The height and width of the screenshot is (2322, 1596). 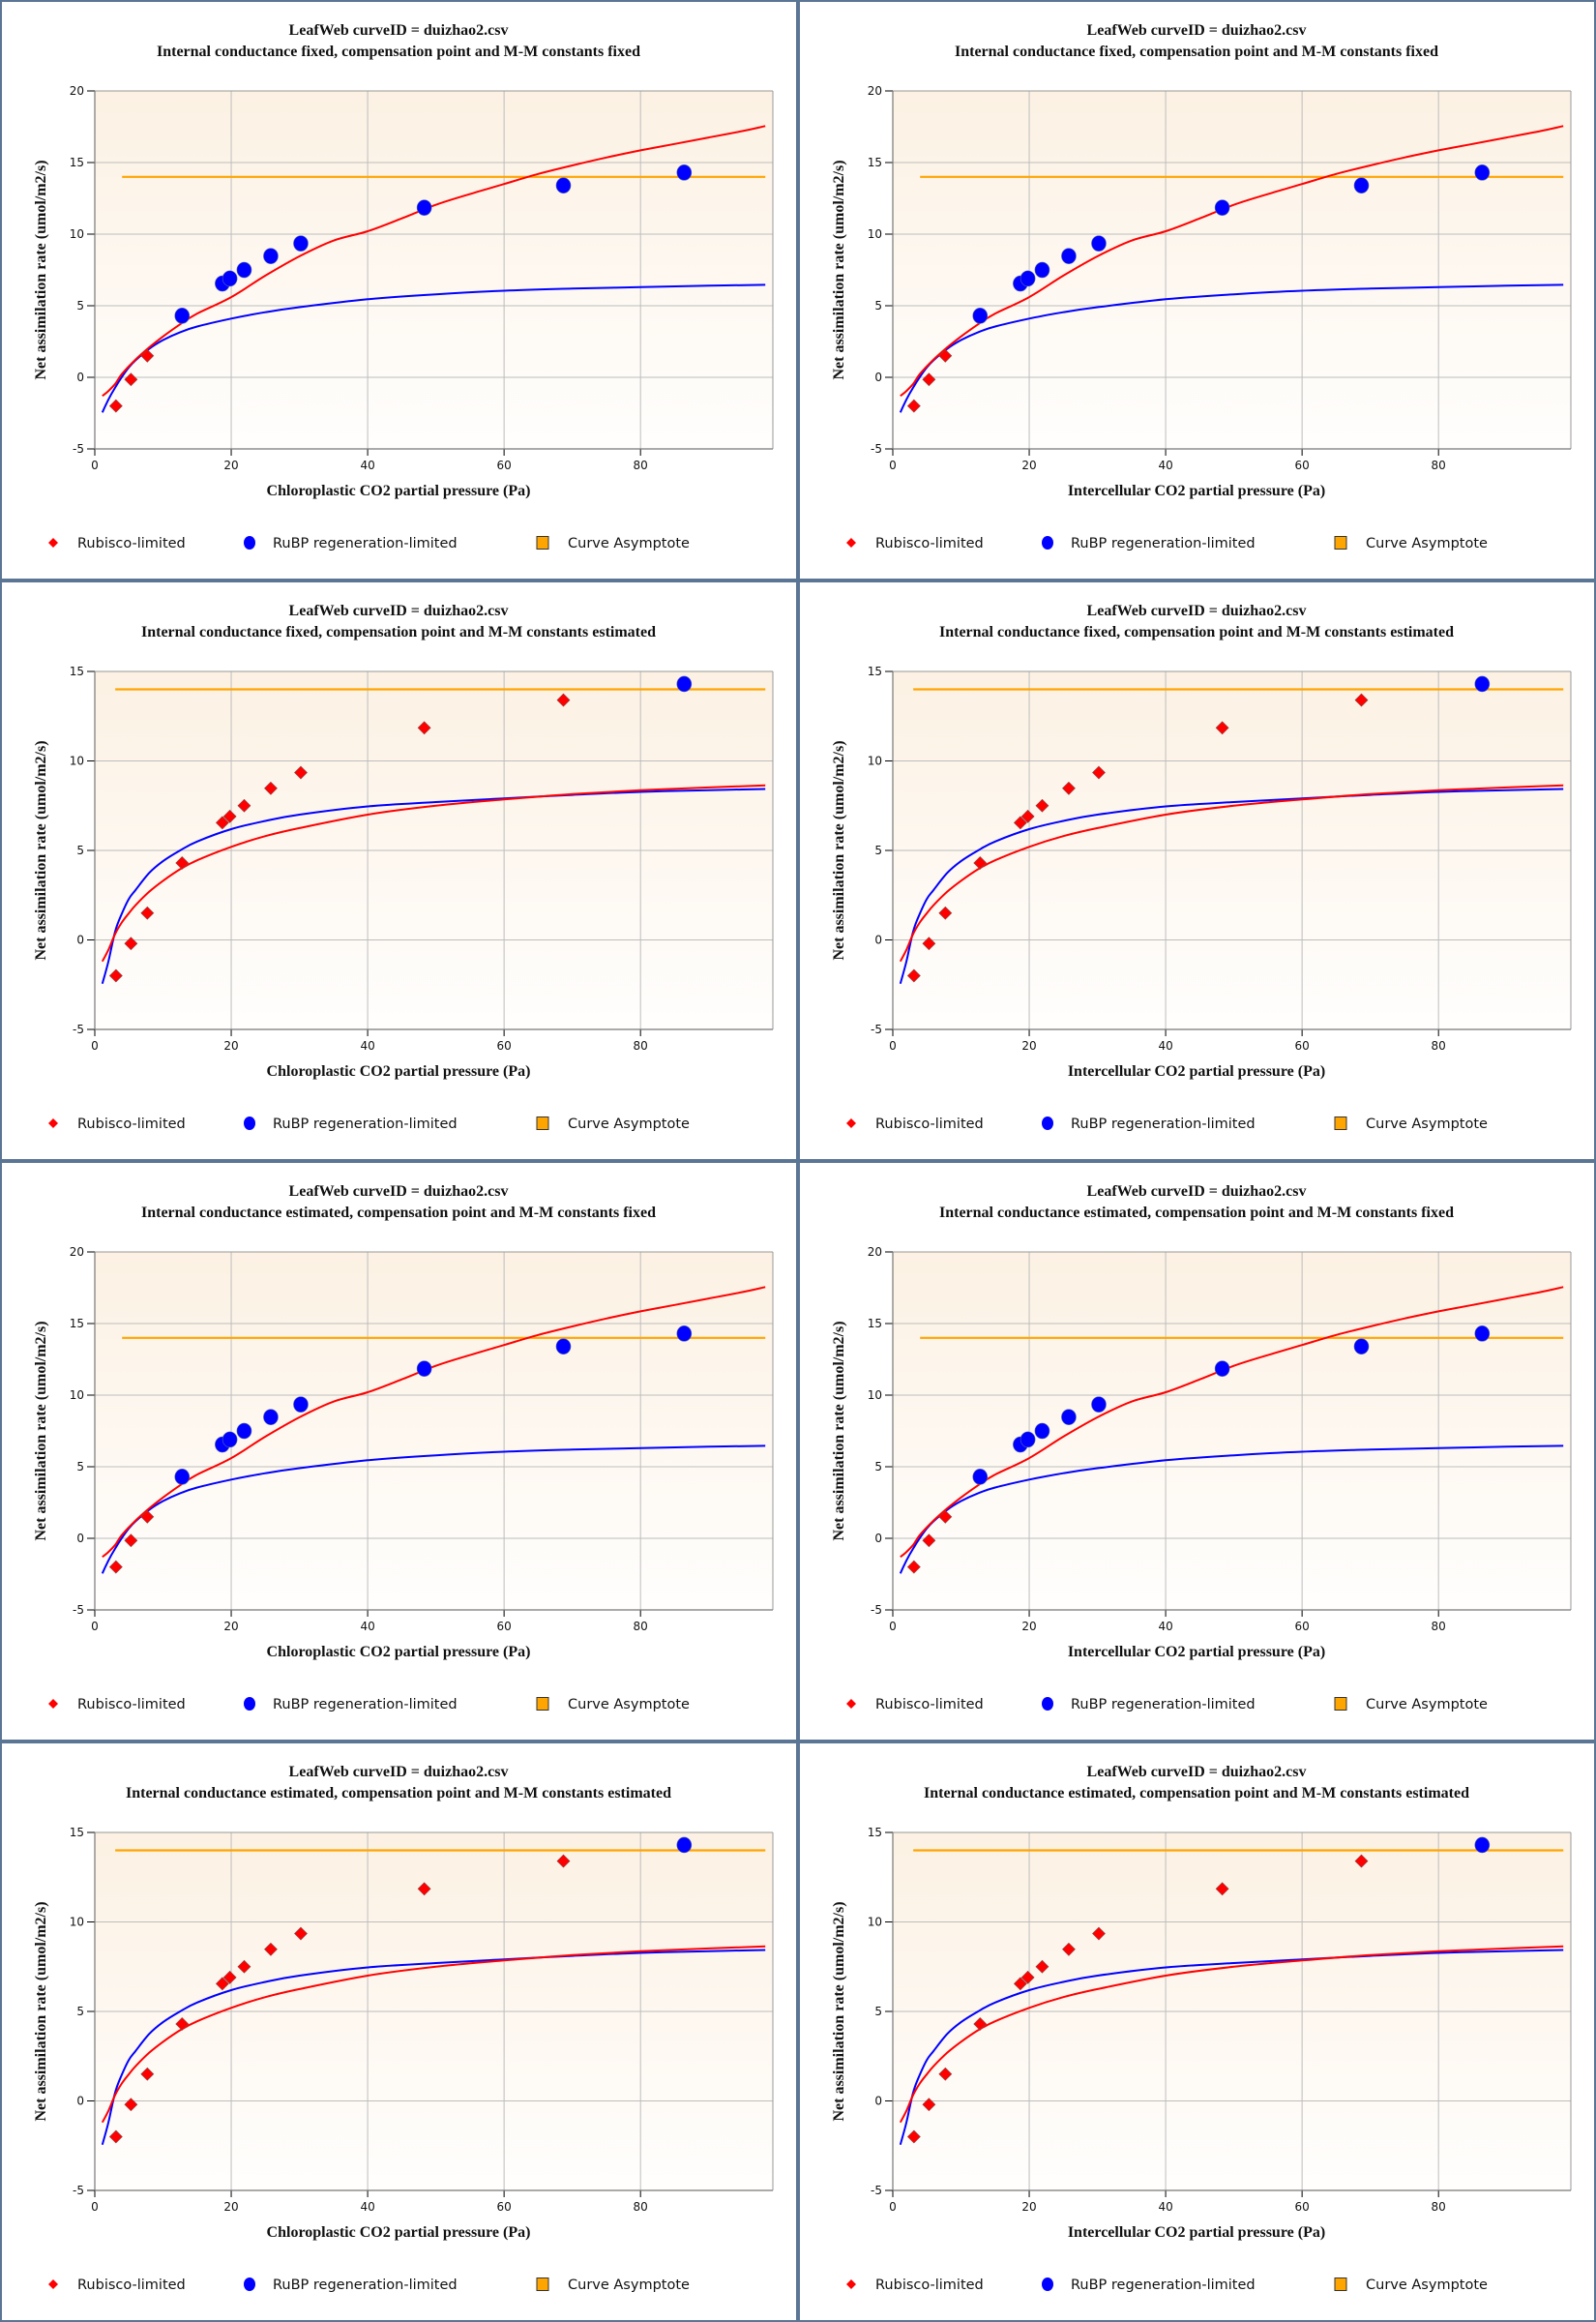 I want to click on x-axis-title: Chloroplastic CO2 partial pressure (Pa), so click(x=399, y=1652).